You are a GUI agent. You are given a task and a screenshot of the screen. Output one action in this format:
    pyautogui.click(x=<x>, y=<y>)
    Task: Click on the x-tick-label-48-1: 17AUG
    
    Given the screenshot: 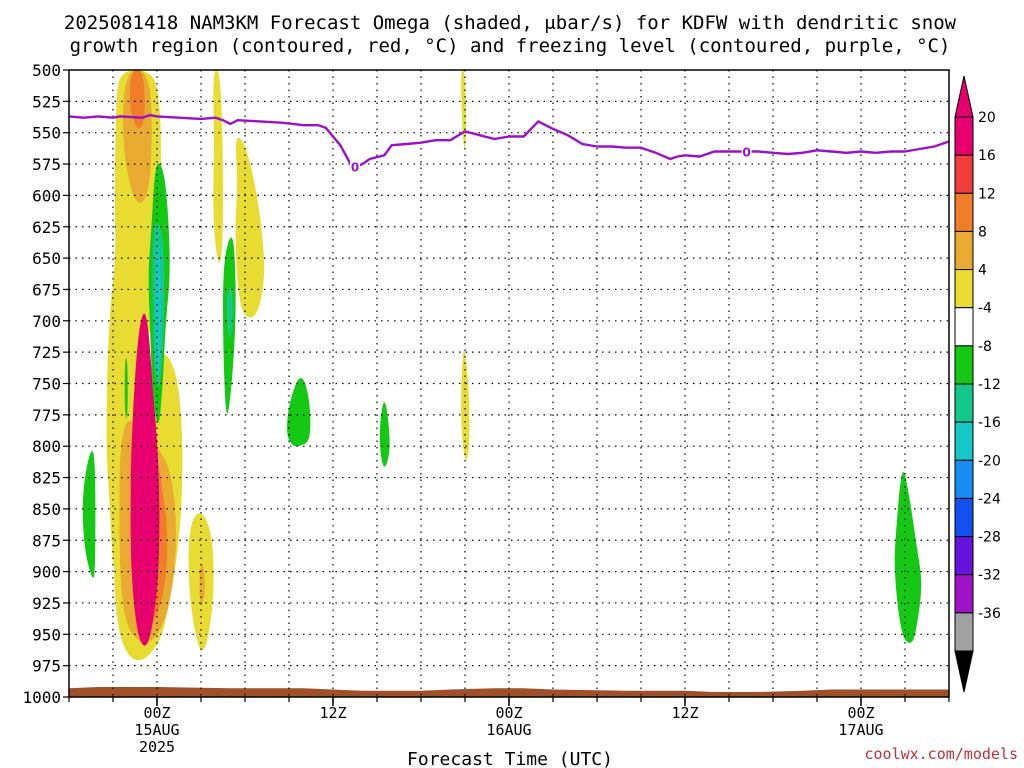 What is the action you would take?
    pyautogui.click(x=860, y=730)
    